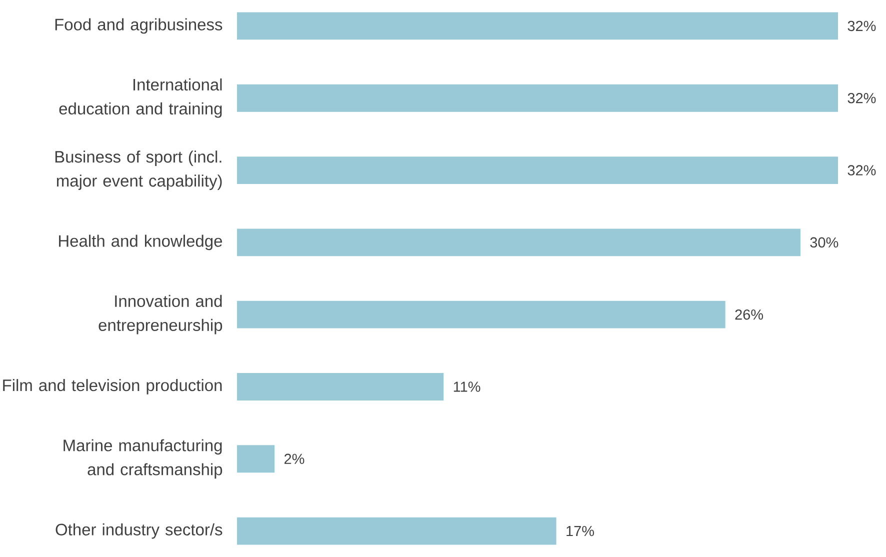 The image size is (886, 557). What do you see at coordinates (580, 531) in the screenshot?
I see `data-label: 17%` at bounding box center [580, 531].